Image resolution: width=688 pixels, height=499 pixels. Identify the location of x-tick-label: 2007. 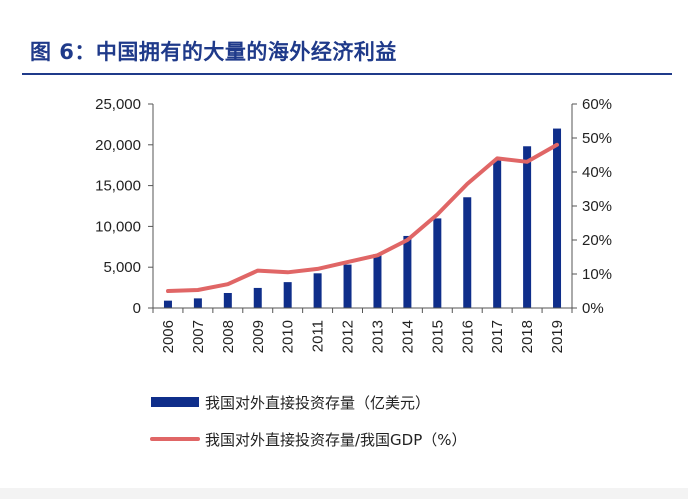
(198, 336).